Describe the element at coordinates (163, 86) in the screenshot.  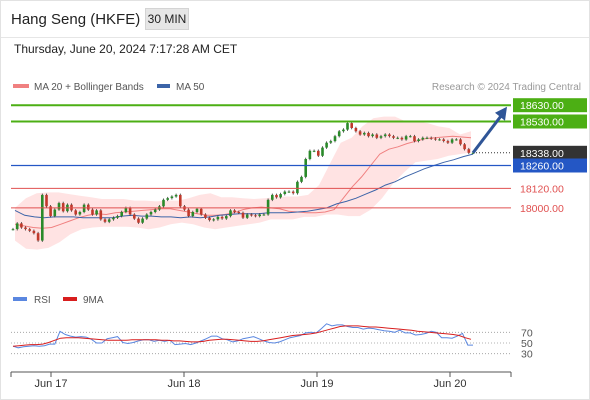
I see `ma50-legend-swatch` at that location.